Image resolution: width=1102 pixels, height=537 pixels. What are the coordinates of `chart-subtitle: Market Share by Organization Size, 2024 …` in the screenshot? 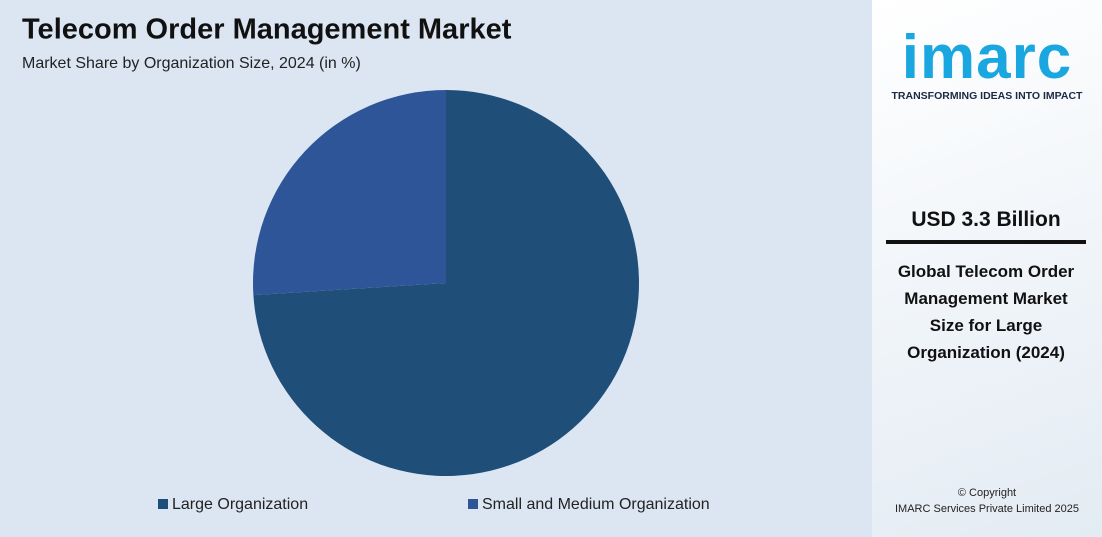 It's located at (191, 63).